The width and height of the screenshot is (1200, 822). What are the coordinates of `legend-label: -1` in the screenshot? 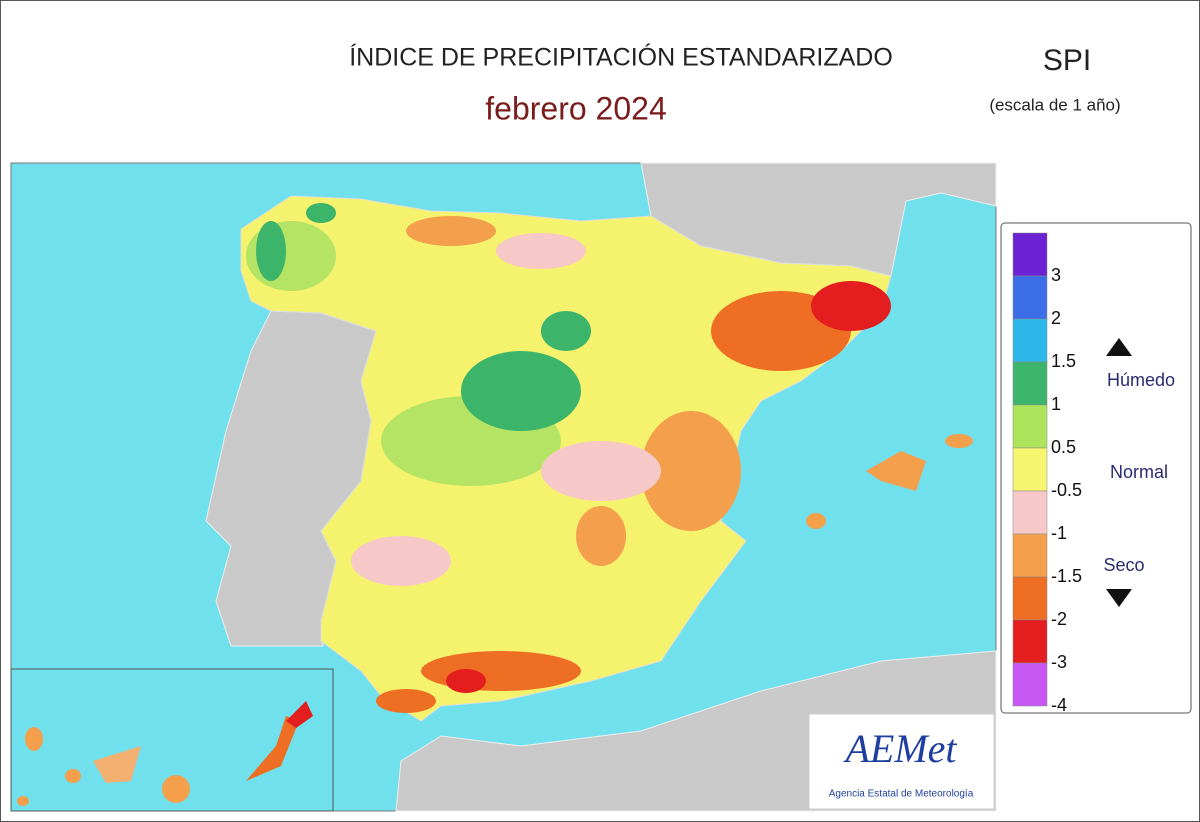 It's located at (1059, 533).